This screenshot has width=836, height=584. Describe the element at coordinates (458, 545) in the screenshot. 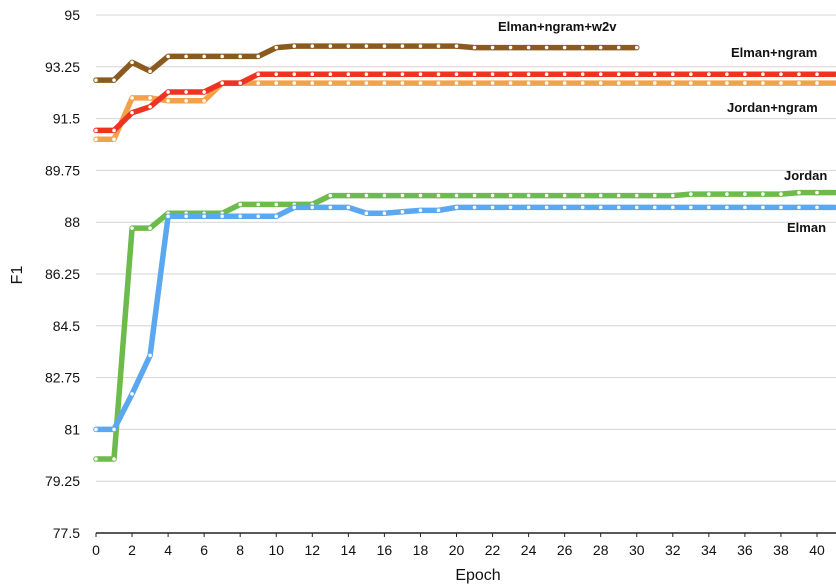

I see `x-axis-ticks: 0 2 4 6 8 10 12 14 16 18 20 22 24 26 28 30 32 34 36 38 40` at that location.